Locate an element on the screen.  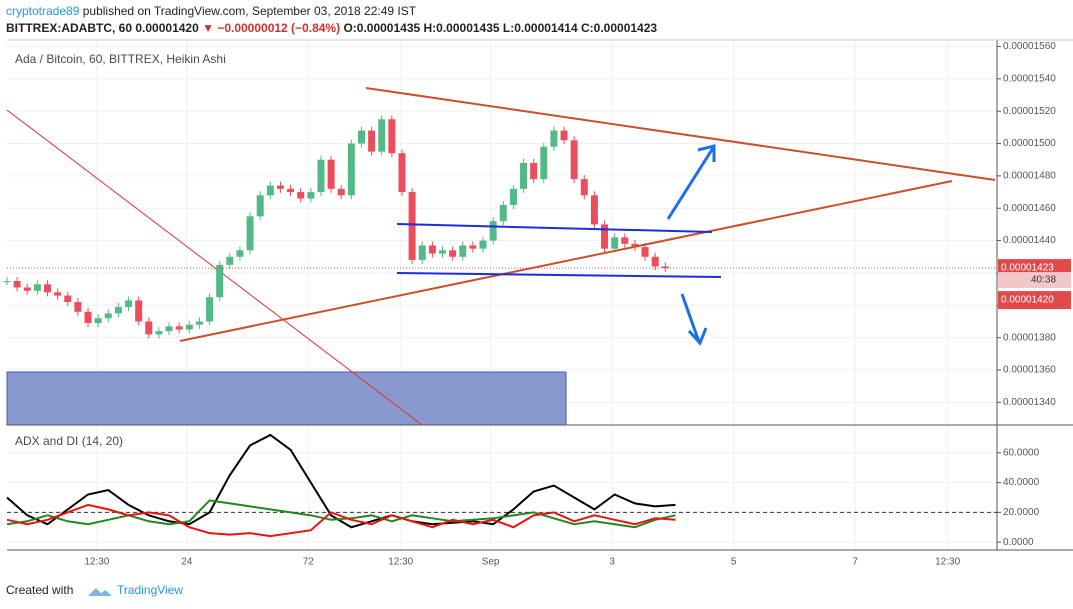
x-tick-label: 5 is located at coordinates (734, 562).